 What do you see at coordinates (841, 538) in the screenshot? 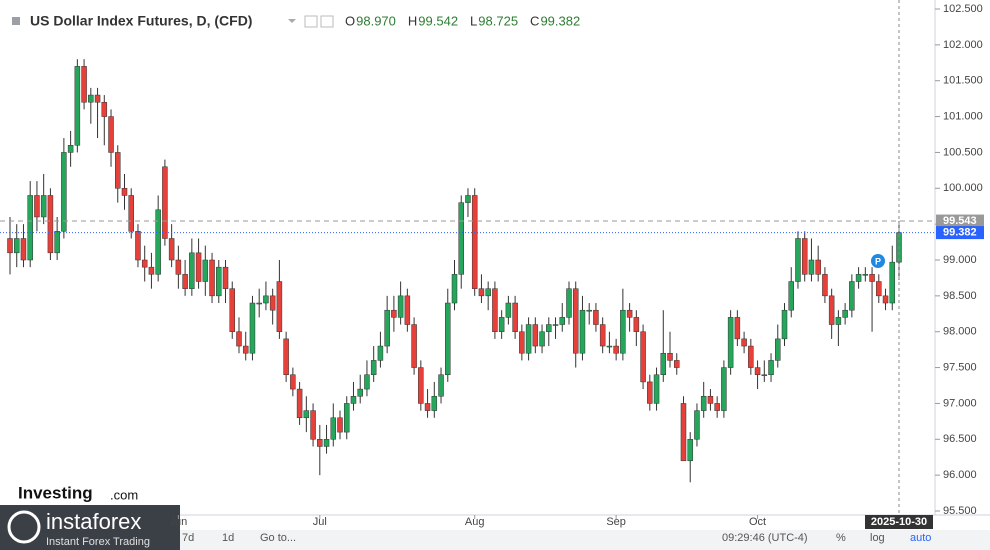
I see `toggle: %` at bounding box center [841, 538].